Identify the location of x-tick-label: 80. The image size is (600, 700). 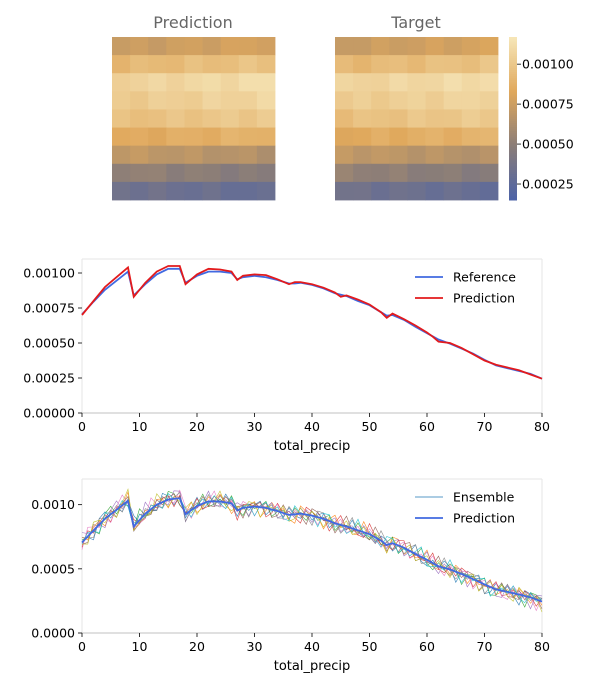
(542, 646).